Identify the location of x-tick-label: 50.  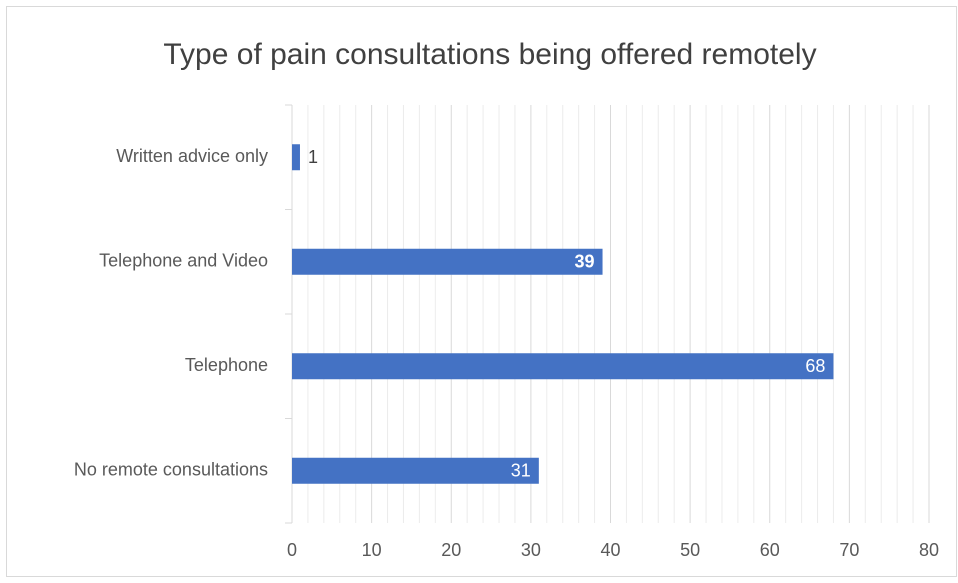
(690, 550).